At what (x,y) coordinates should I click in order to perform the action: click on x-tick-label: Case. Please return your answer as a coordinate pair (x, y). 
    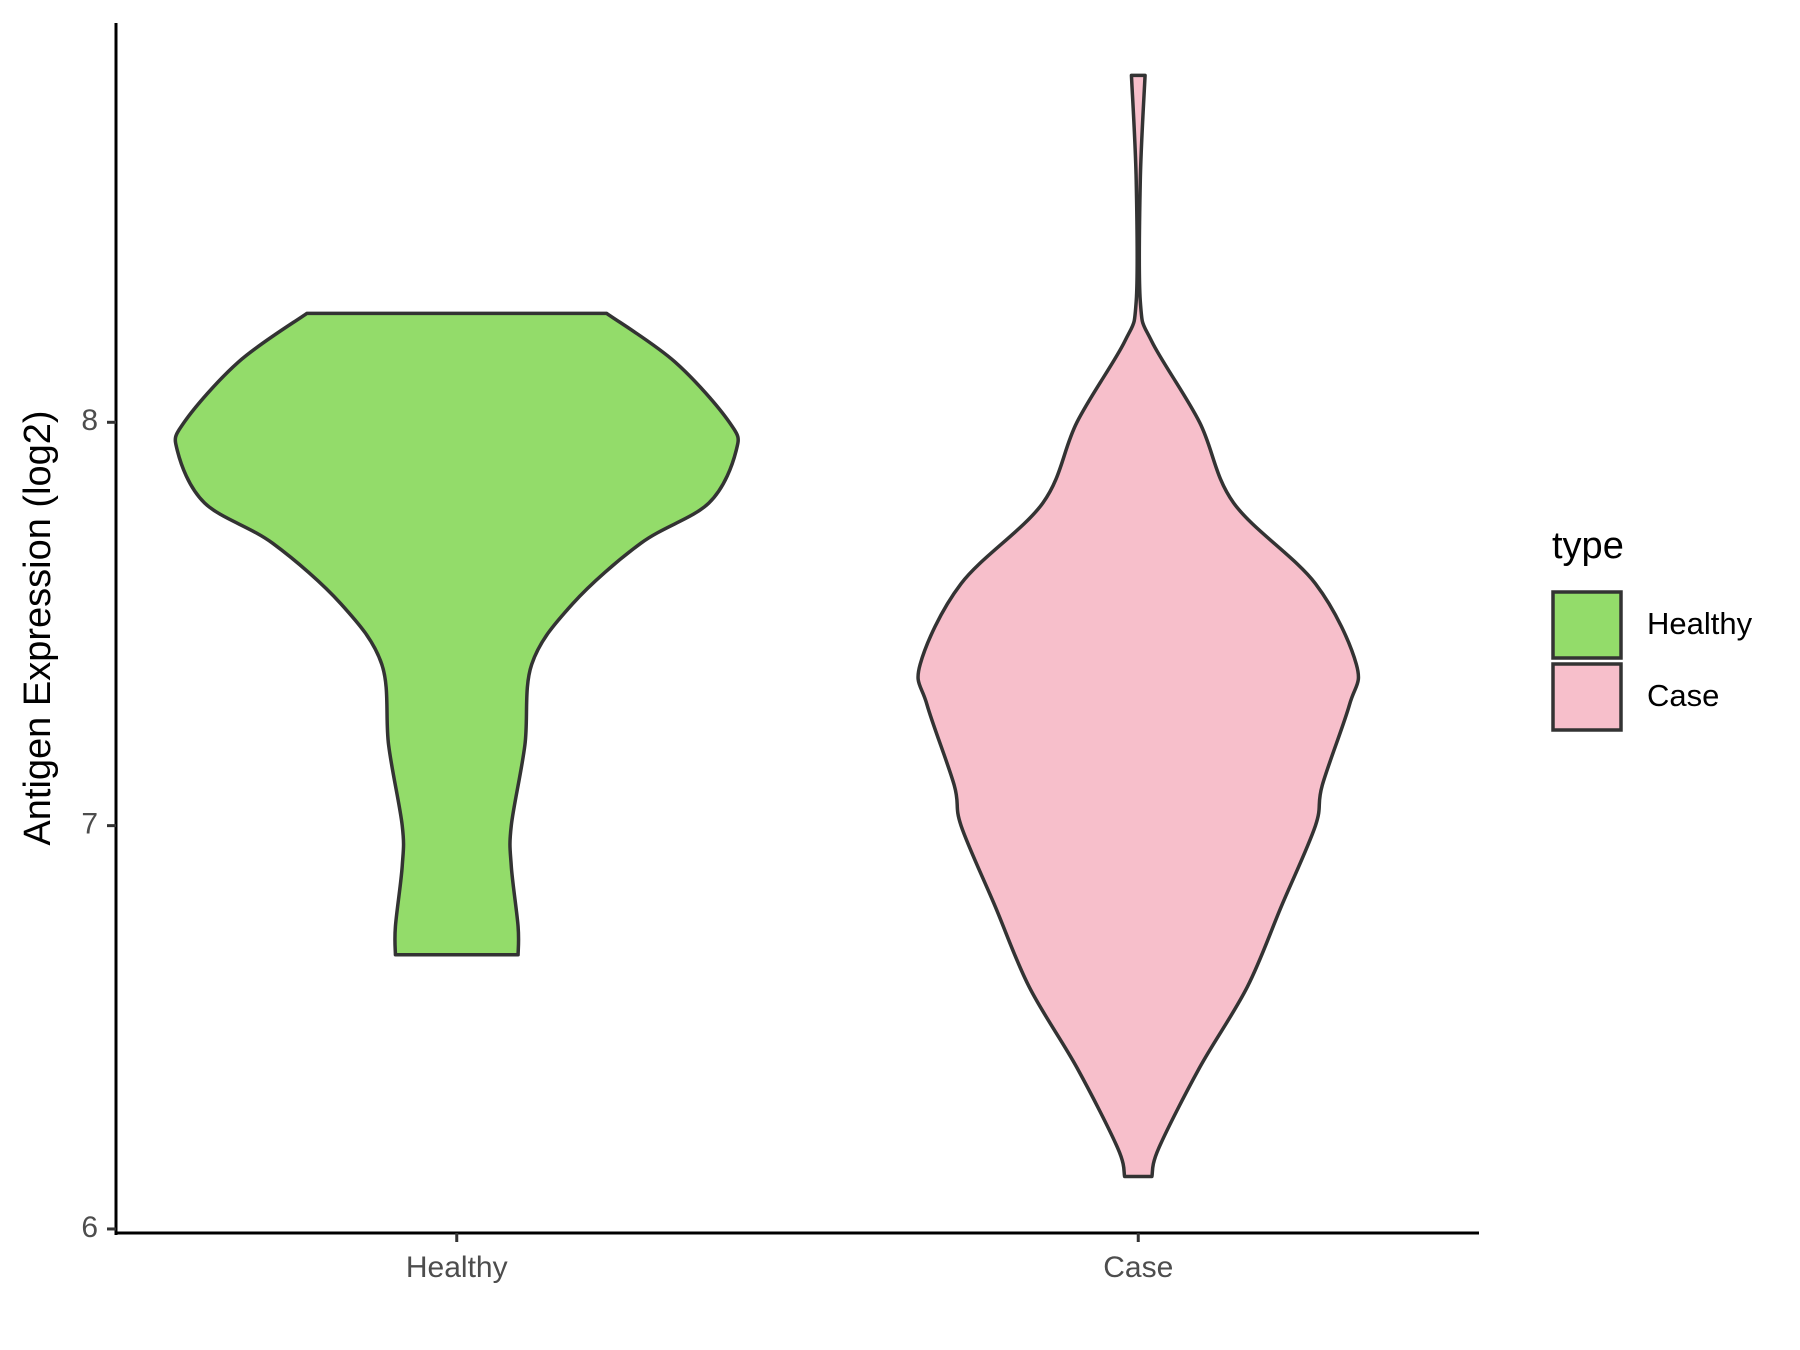
    Looking at the image, I should click on (1138, 1267).